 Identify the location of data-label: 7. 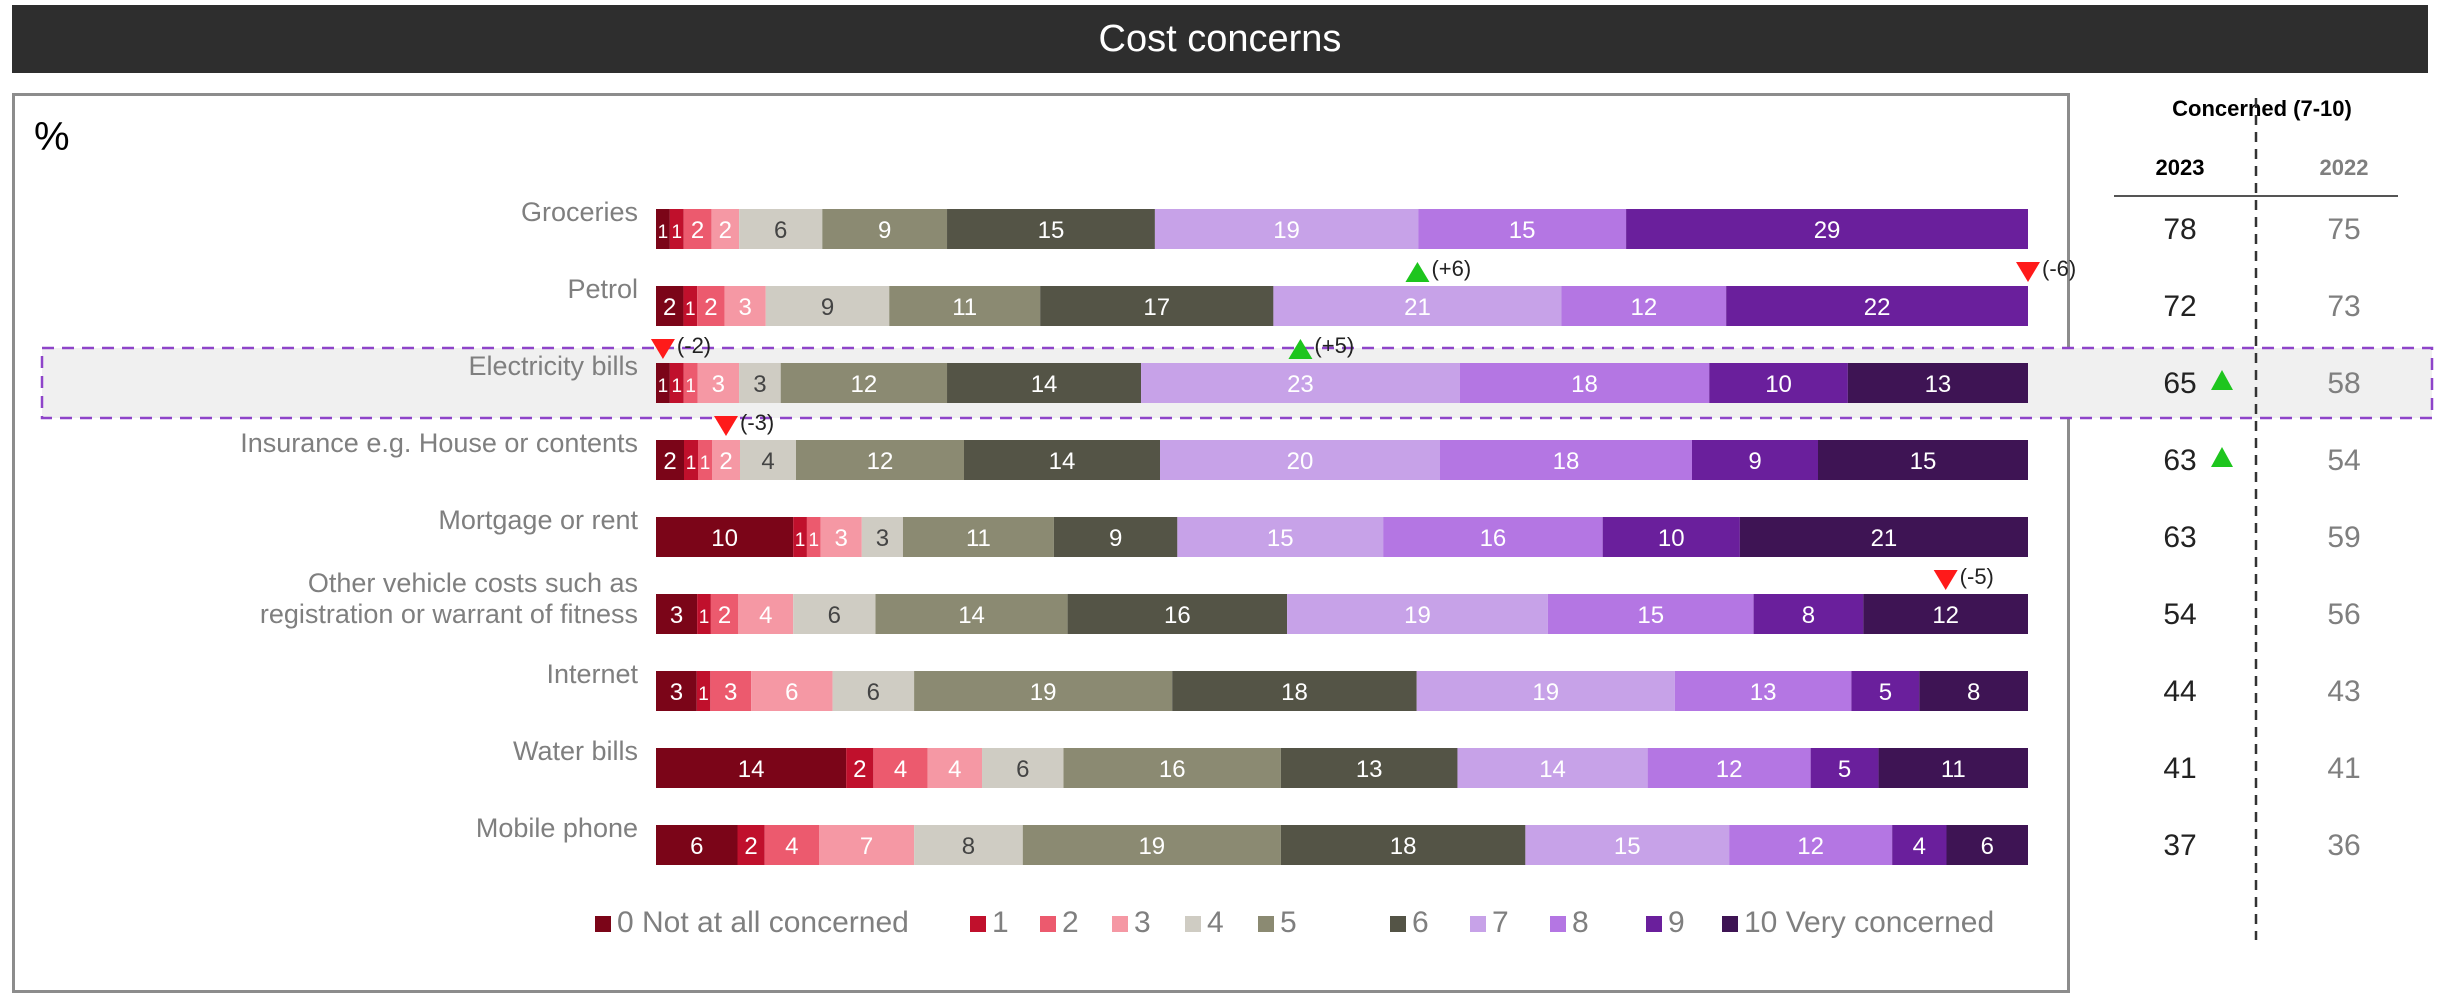
(866, 846).